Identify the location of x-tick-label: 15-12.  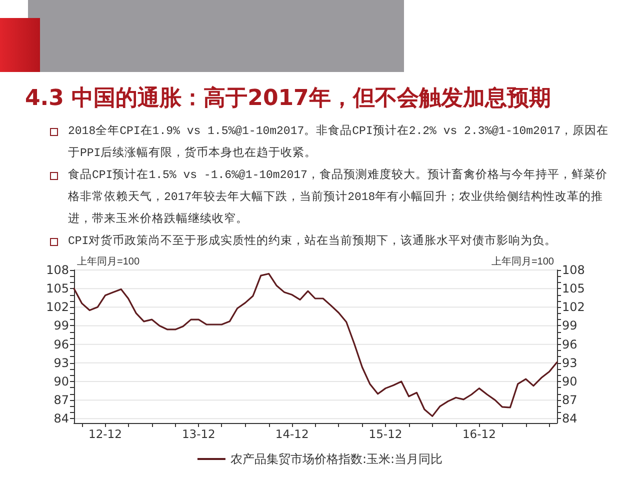
(385, 434).